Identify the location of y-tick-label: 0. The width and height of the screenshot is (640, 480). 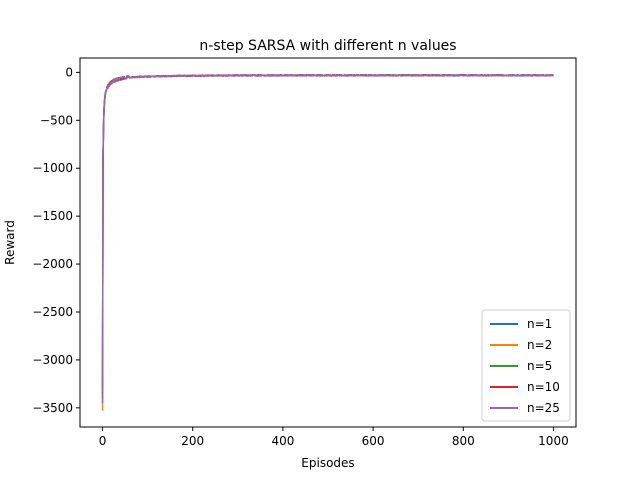
(69, 72).